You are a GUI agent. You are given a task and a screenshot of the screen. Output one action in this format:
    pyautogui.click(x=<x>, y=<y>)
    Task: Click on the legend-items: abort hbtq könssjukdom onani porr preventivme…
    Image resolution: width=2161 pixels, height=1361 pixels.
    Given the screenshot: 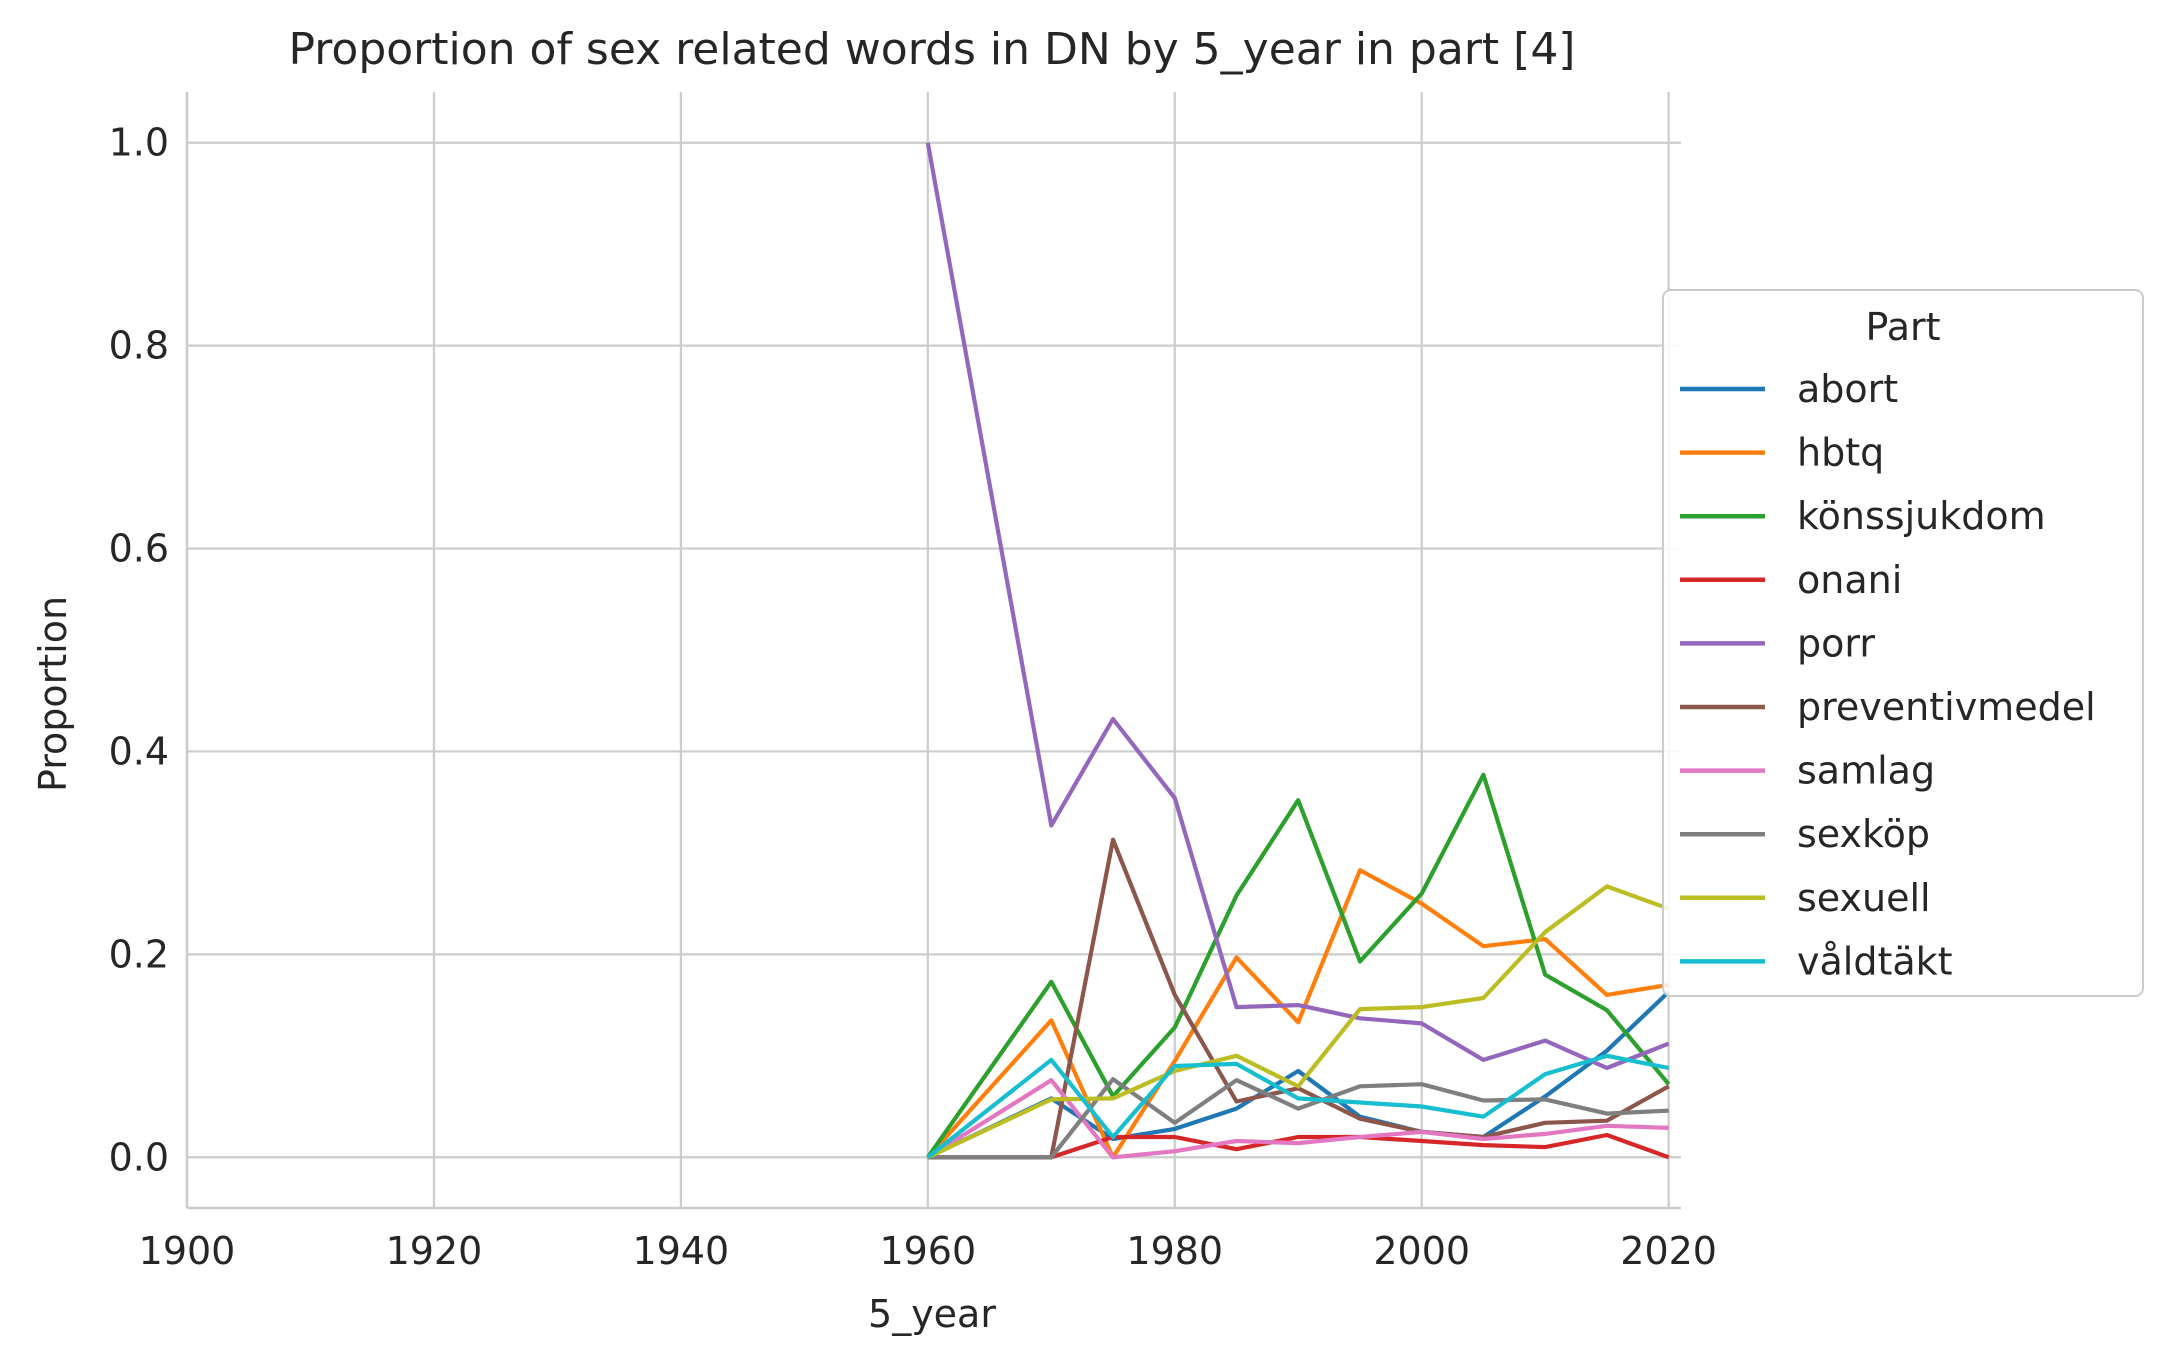 What is the action you would take?
    pyautogui.click(x=1888, y=675)
    